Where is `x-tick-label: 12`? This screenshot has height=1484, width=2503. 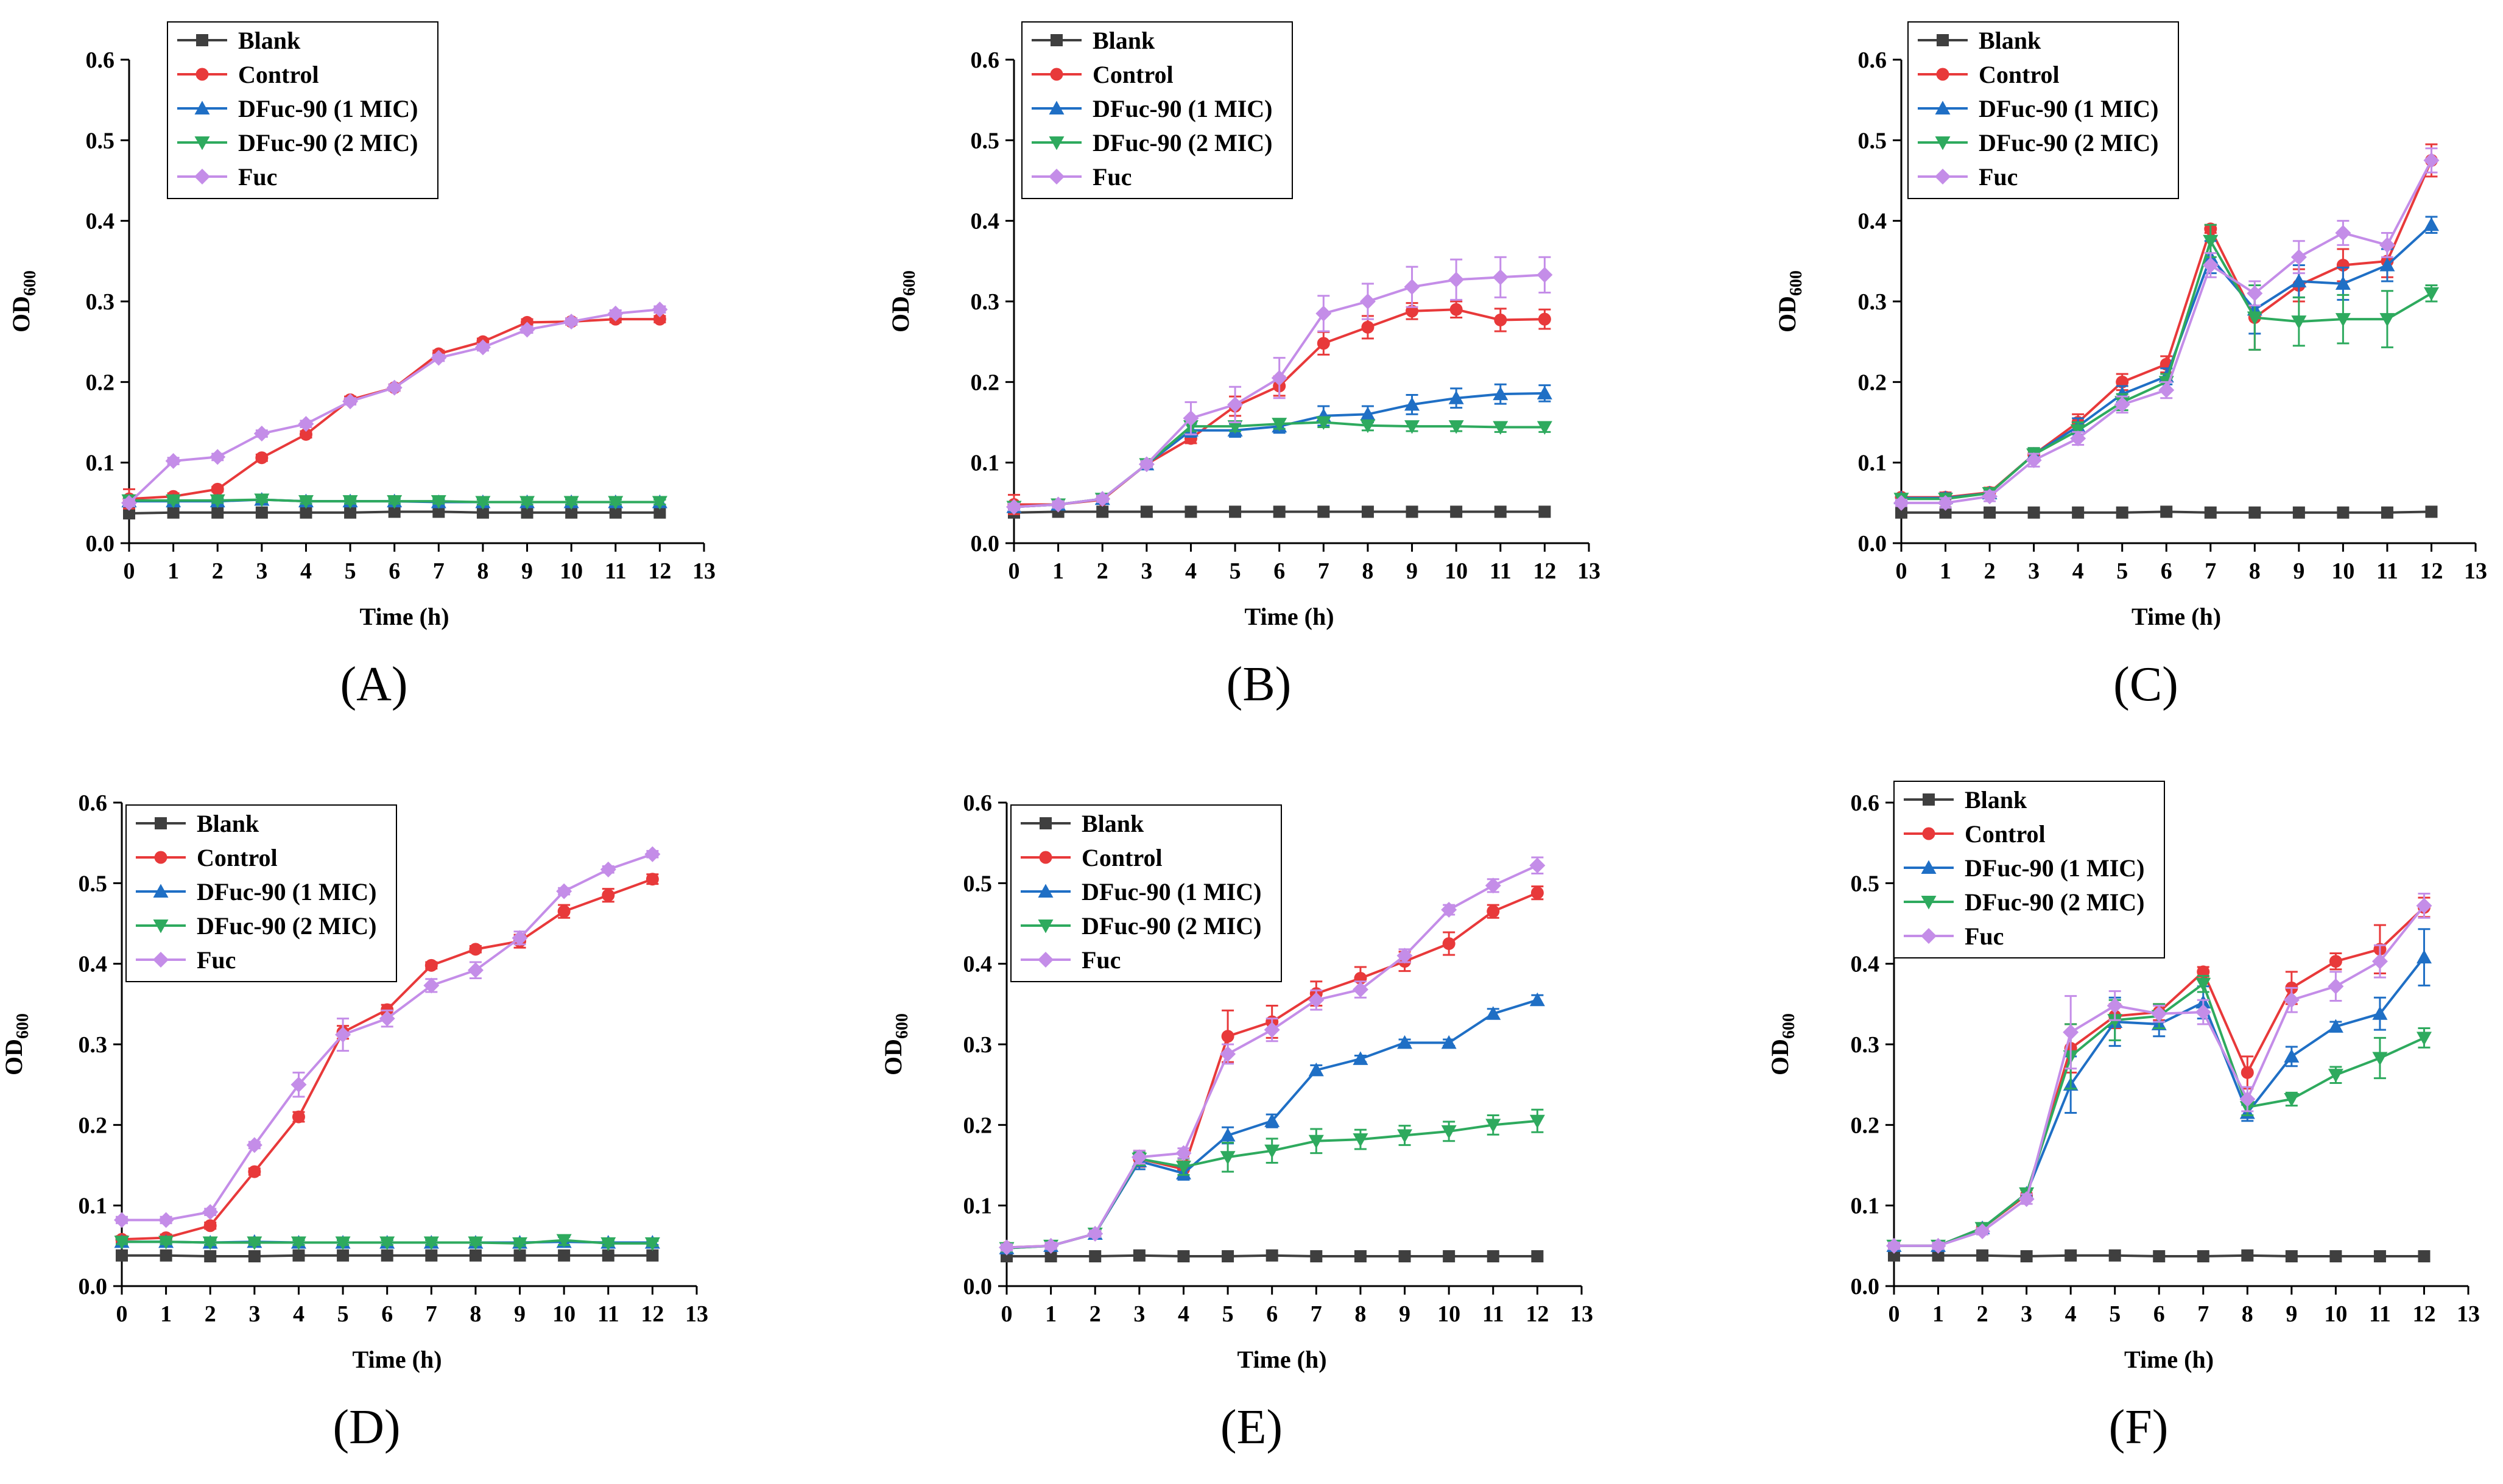
x-tick-label: 12 is located at coordinates (1544, 571).